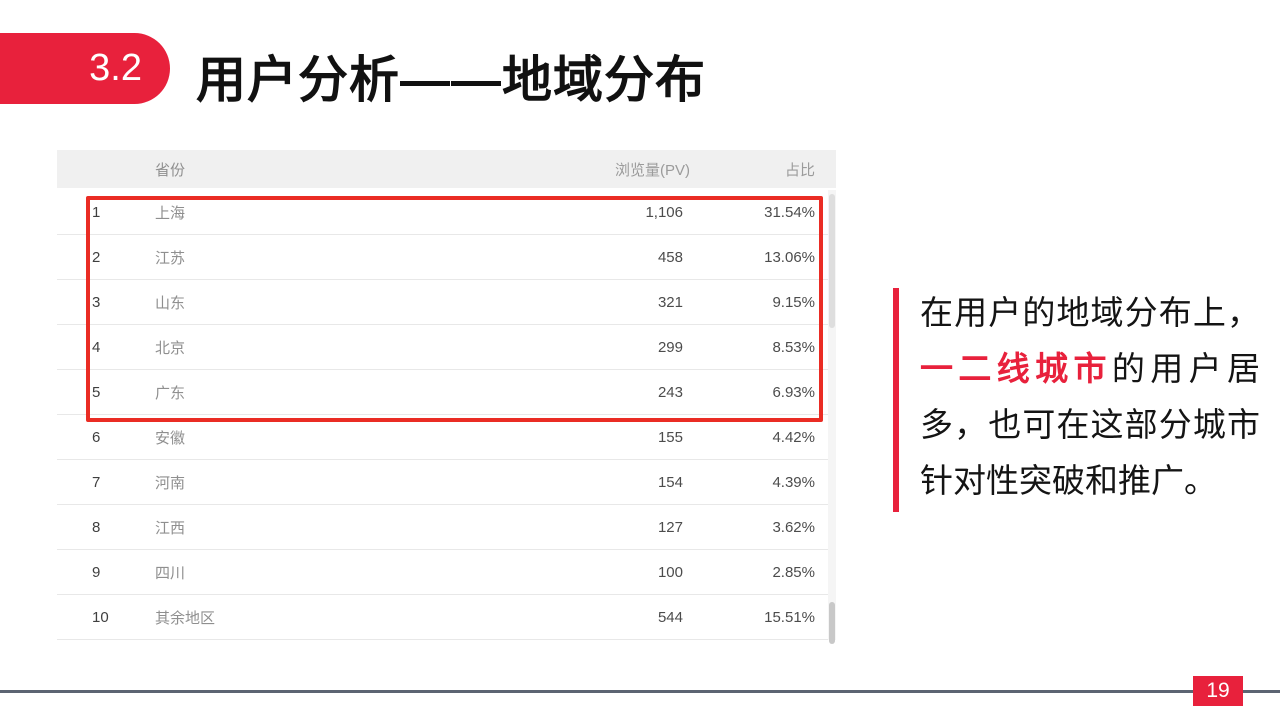 The height and width of the screenshot is (720, 1280). Describe the element at coordinates (793, 392) in the screenshot. I see `cell-share: 6.93%` at that location.